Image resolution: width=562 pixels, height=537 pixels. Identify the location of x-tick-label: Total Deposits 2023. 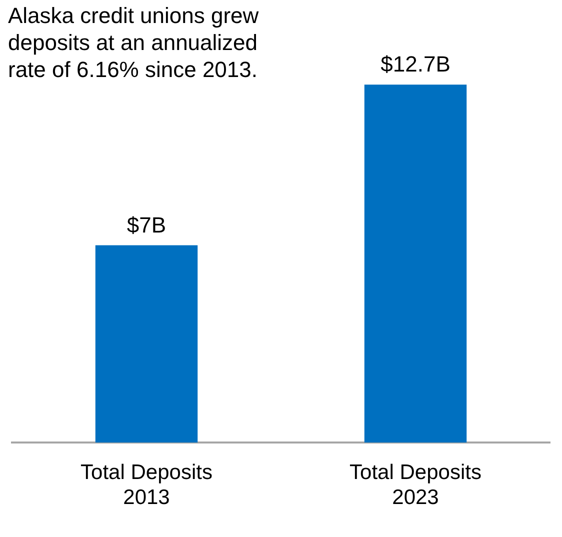
(416, 485).